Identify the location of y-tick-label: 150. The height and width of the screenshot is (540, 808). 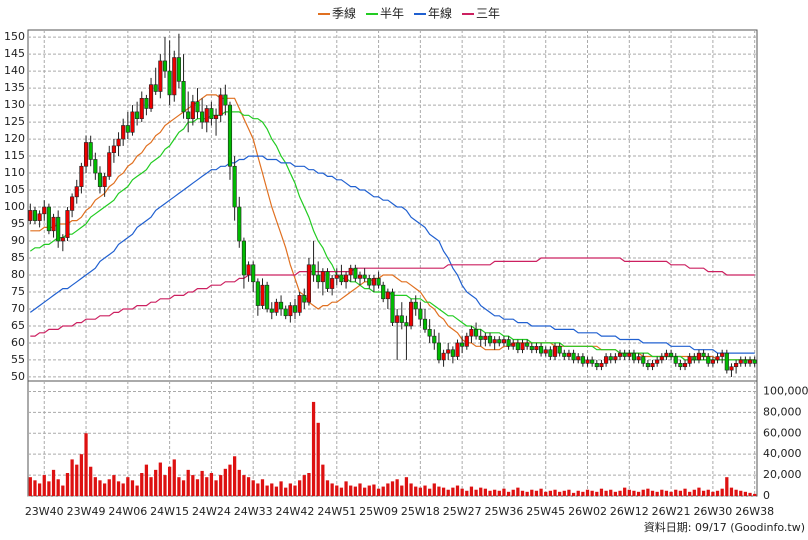
(14, 36).